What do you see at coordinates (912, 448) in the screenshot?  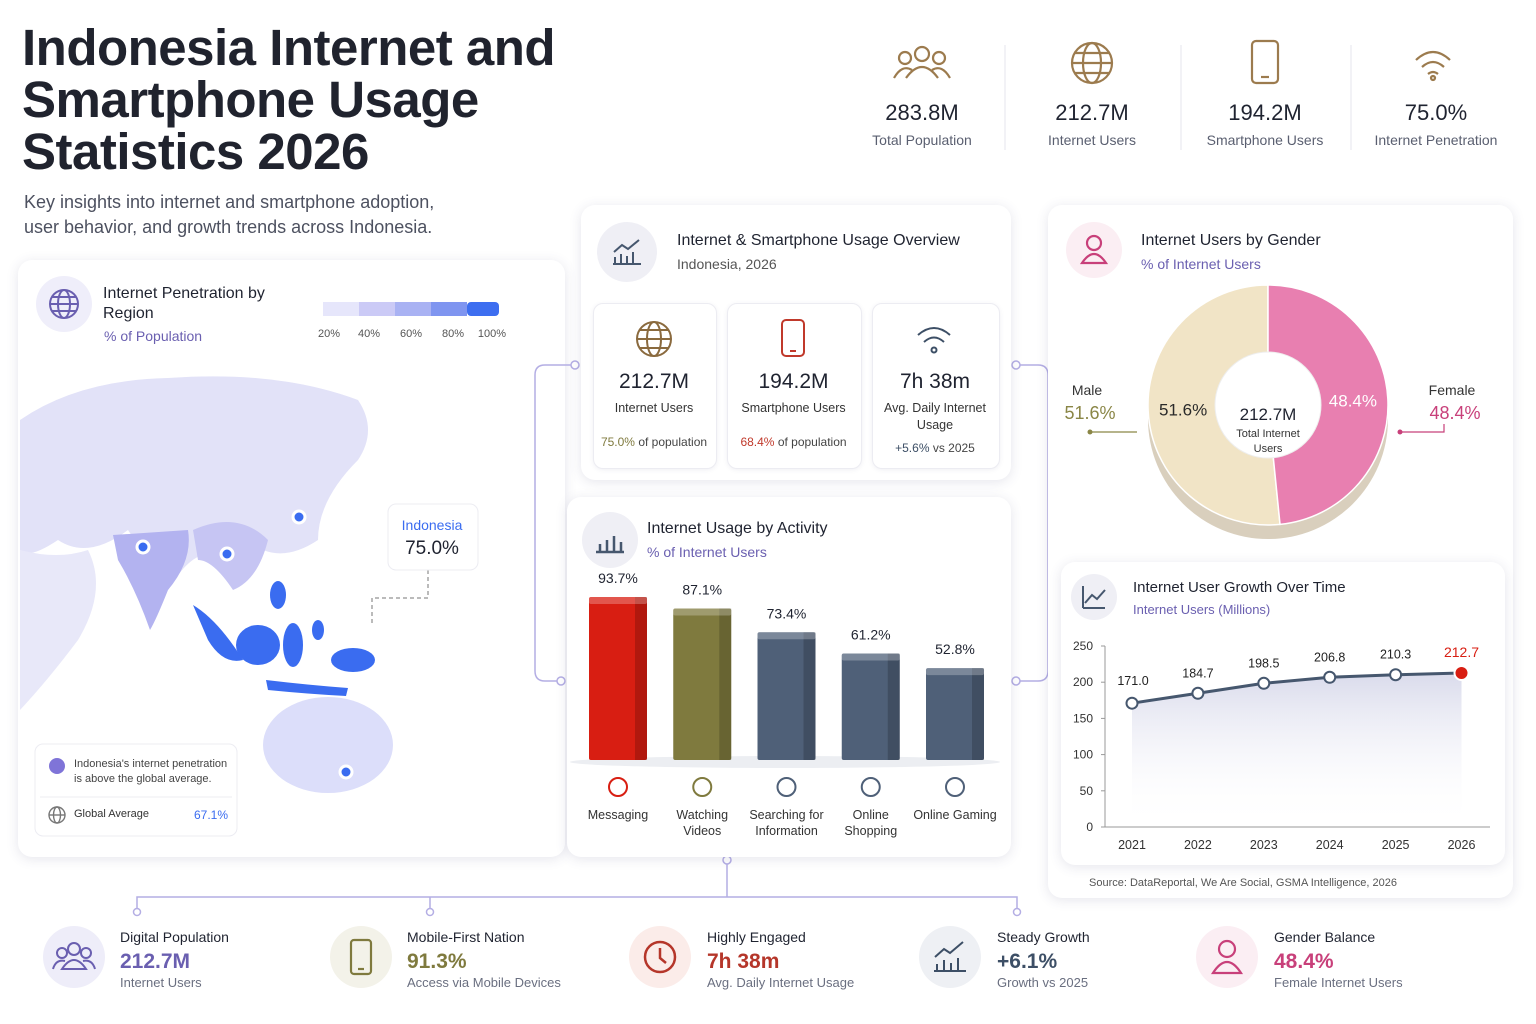 I see `metric-detail-value: +5.6%` at bounding box center [912, 448].